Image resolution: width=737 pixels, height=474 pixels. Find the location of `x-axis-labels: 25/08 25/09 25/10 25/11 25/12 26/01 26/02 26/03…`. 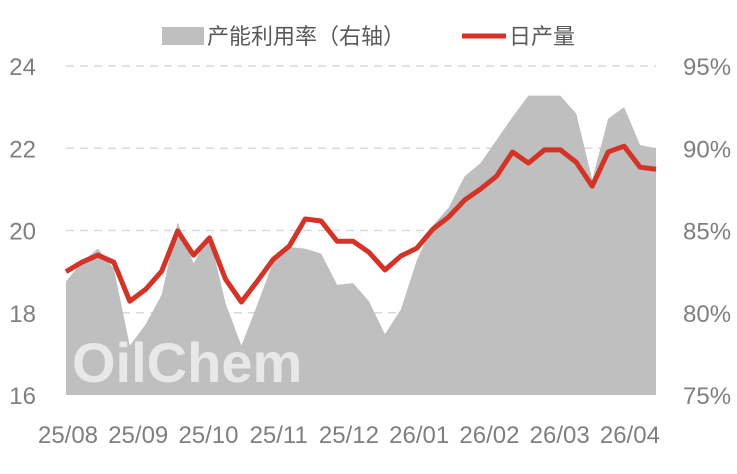

x-axis-labels: 25/08 25/09 25/10 25/11 25/12 26/01 26/02 26/03… is located at coordinates (349, 435).